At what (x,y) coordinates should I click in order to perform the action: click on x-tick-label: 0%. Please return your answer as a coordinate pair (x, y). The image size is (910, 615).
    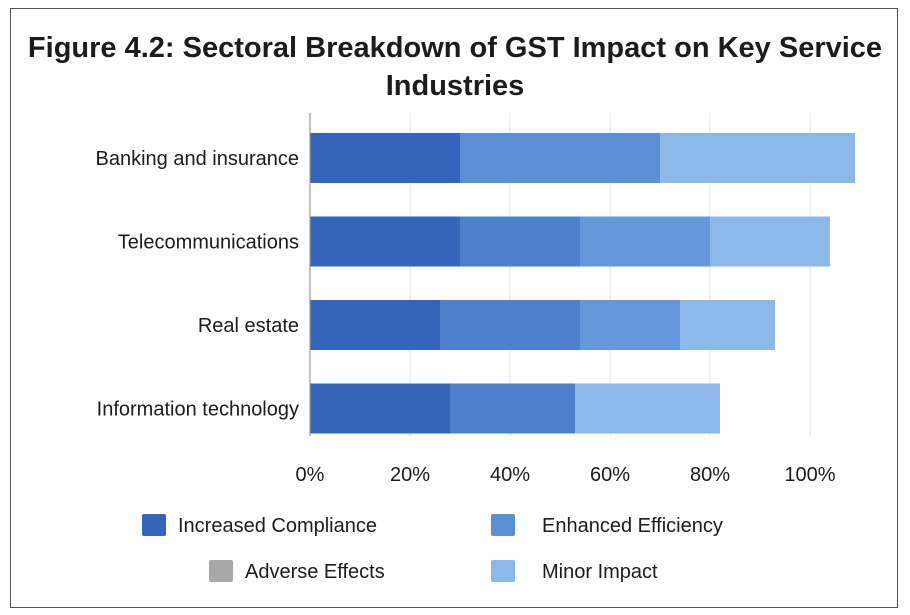
    Looking at the image, I should click on (310, 475).